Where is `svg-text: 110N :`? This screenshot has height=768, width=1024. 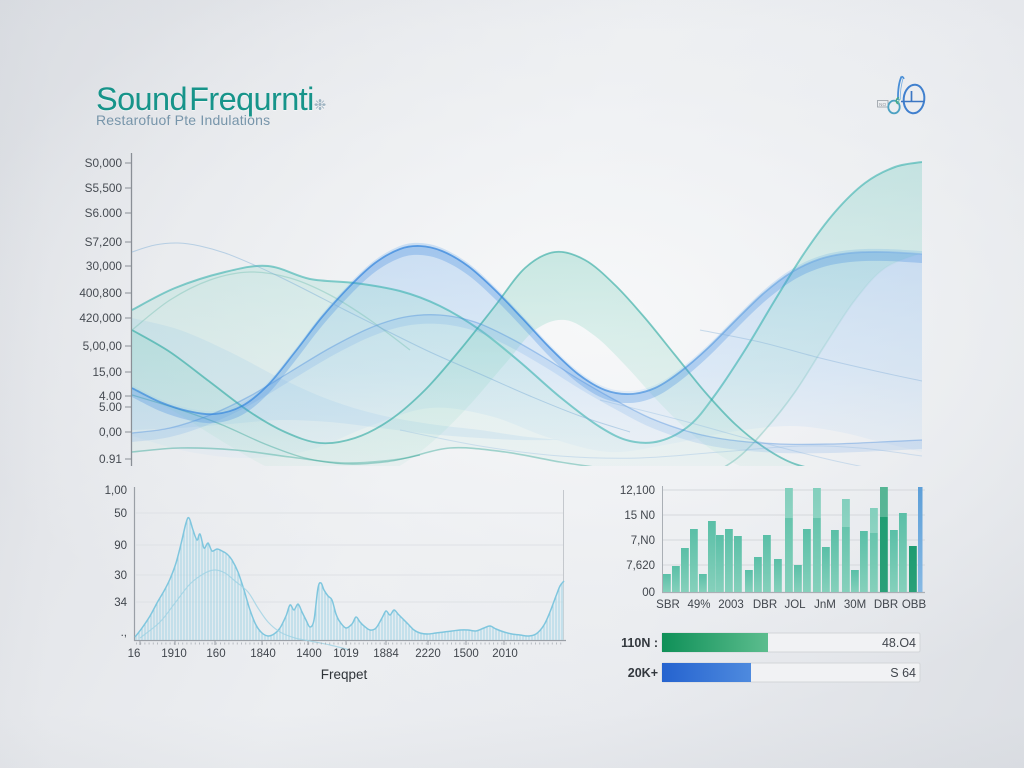
svg-text: 110N : is located at coordinates (639, 643).